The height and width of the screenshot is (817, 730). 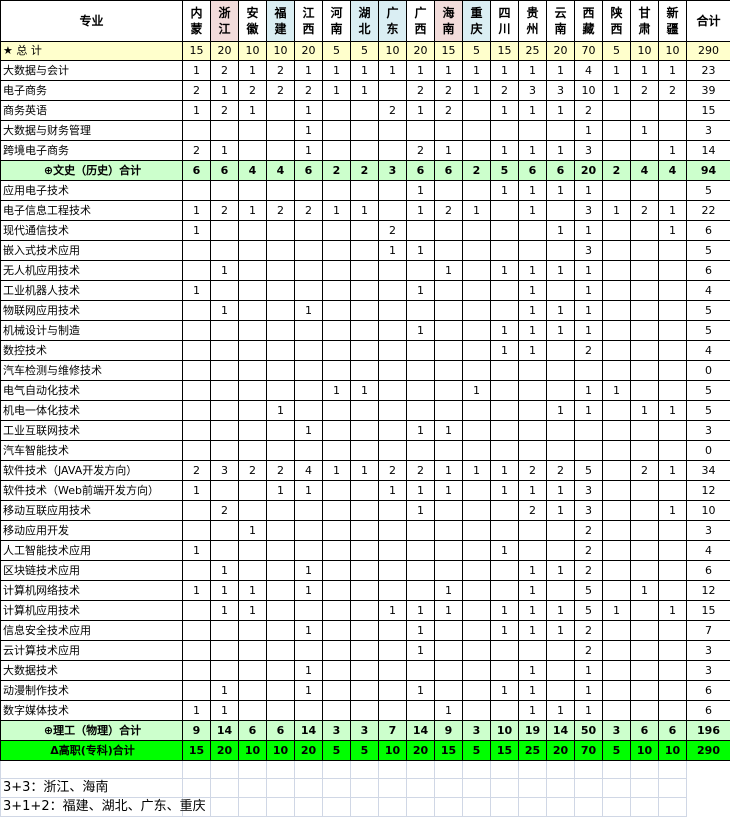 I want to click on major-name-cell: 商务英语, so click(x=92, y=111).